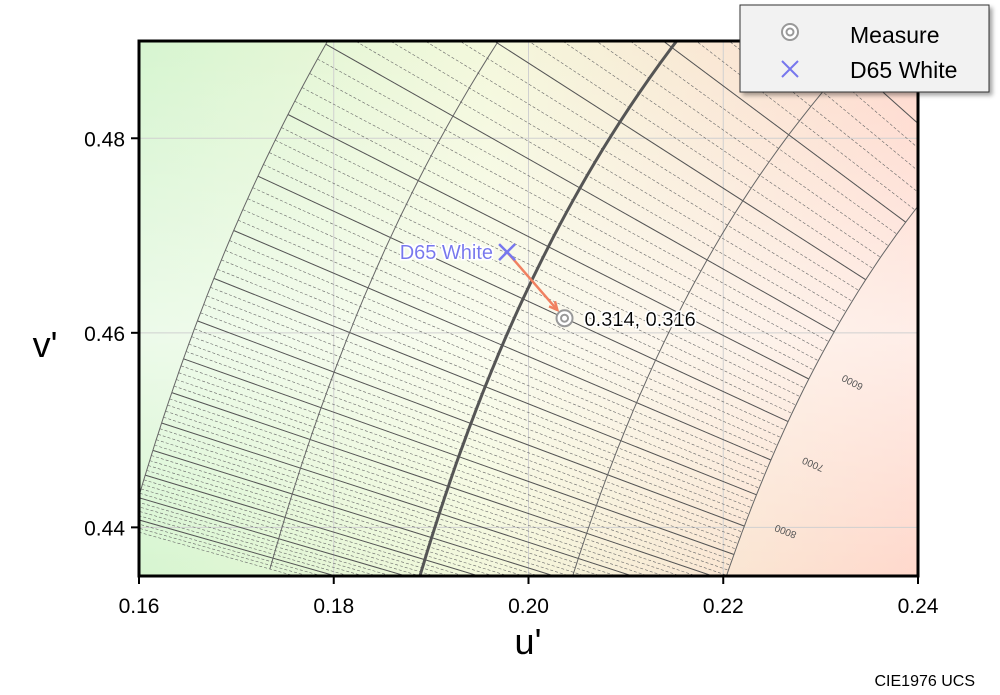  Describe the element at coordinates (565, 318) in the screenshot. I see `measure-point-inner` at that location.